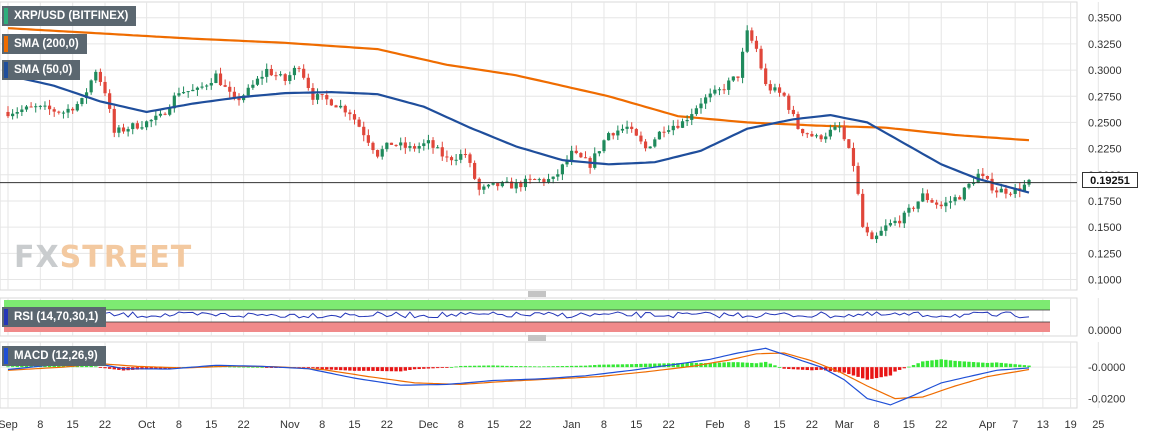 This screenshot has height=436, width=1153. Describe the element at coordinates (537, 316) in the screenshot. I see `pane-separators` at that location.